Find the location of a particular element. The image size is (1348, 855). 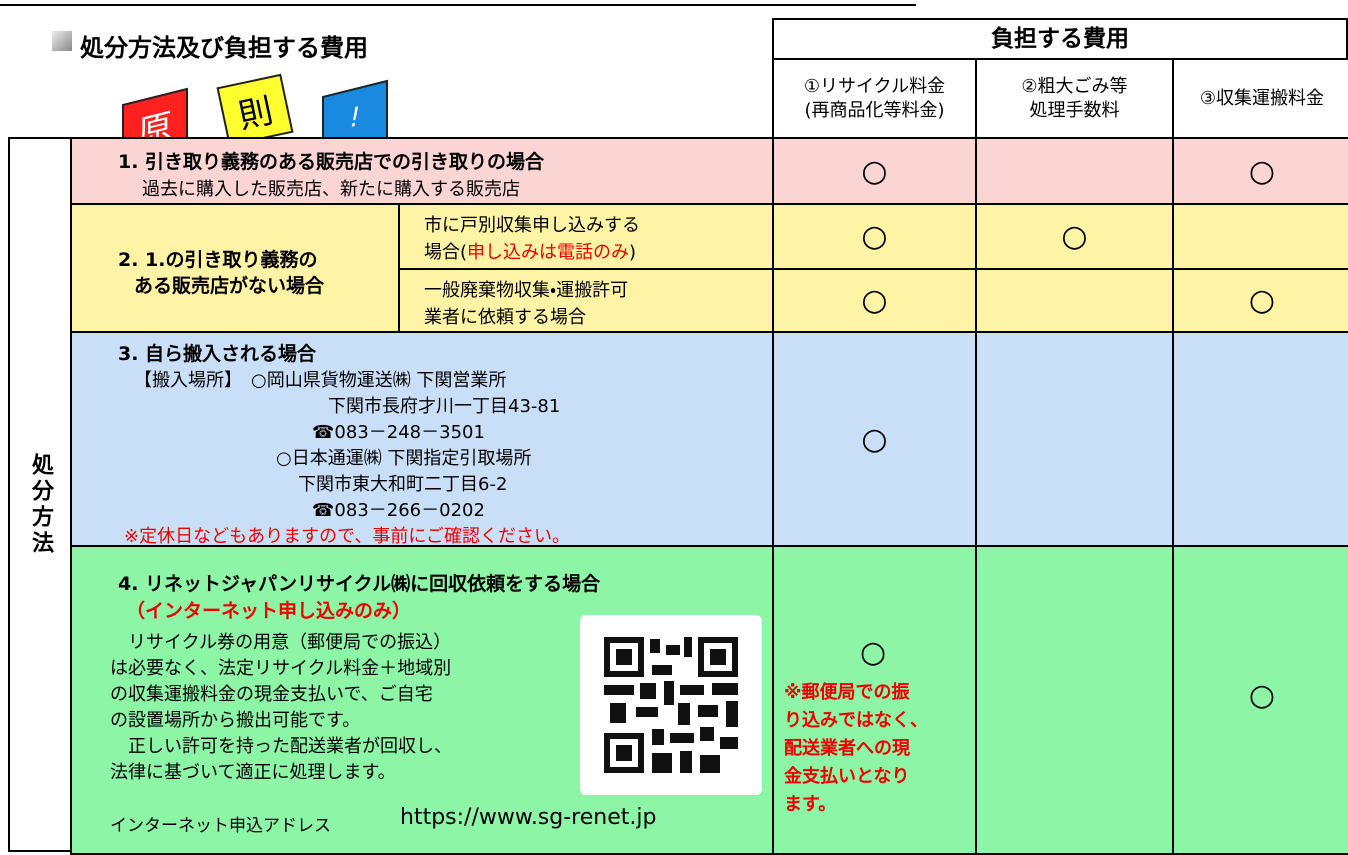

text: 場合( is located at coordinates (446, 252).